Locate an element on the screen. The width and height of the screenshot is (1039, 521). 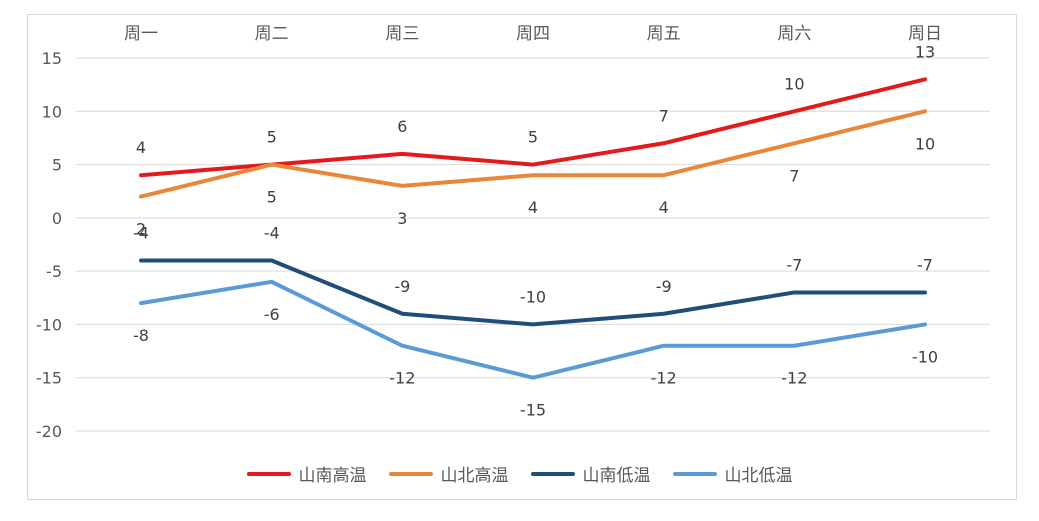
legend-label: 山北高温 is located at coordinates (474, 476).